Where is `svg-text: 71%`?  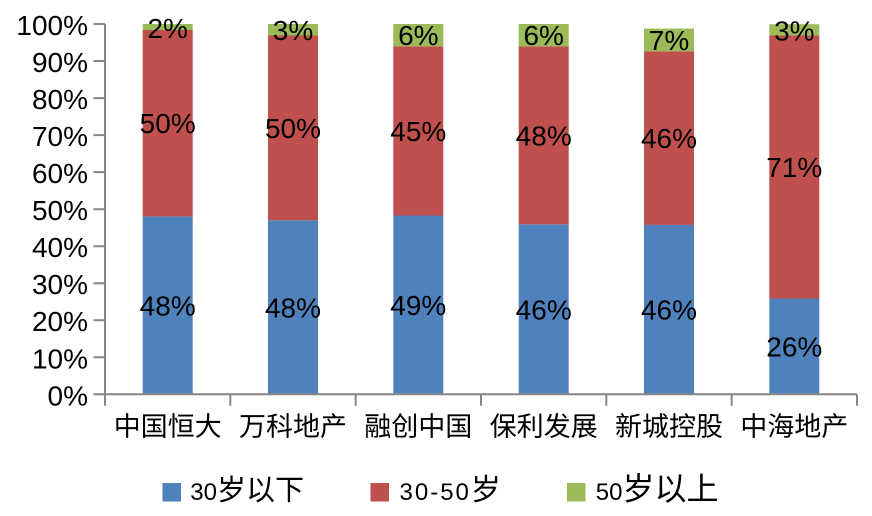
svg-text: 71% is located at coordinates (794, 167).